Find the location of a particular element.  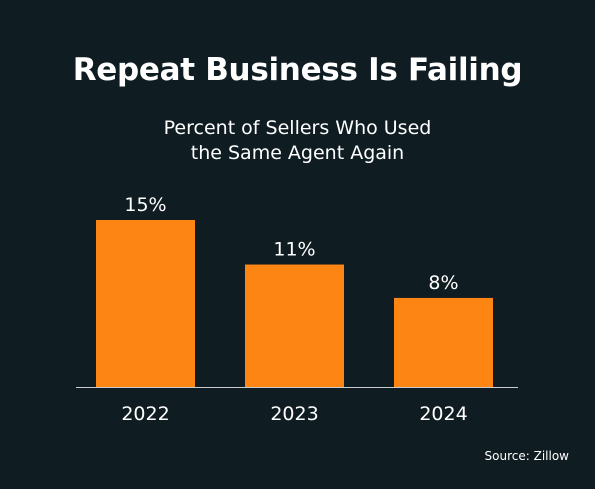

category-label-2023: 2023 is located at coordinates (294, 414).